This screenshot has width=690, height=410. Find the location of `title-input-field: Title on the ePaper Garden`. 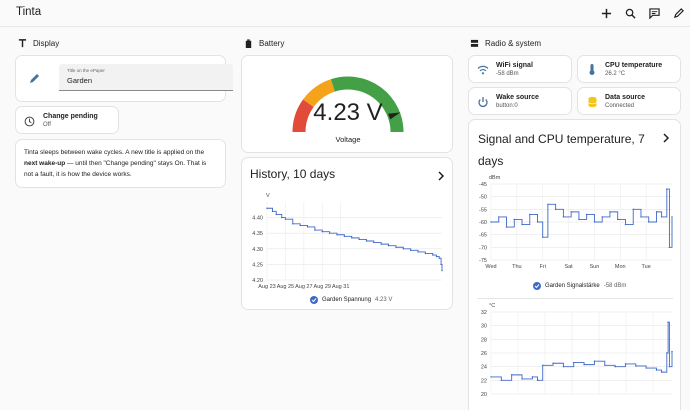

title-input-field: Title on the ePaper Garden is located at coordinates (146, 77).